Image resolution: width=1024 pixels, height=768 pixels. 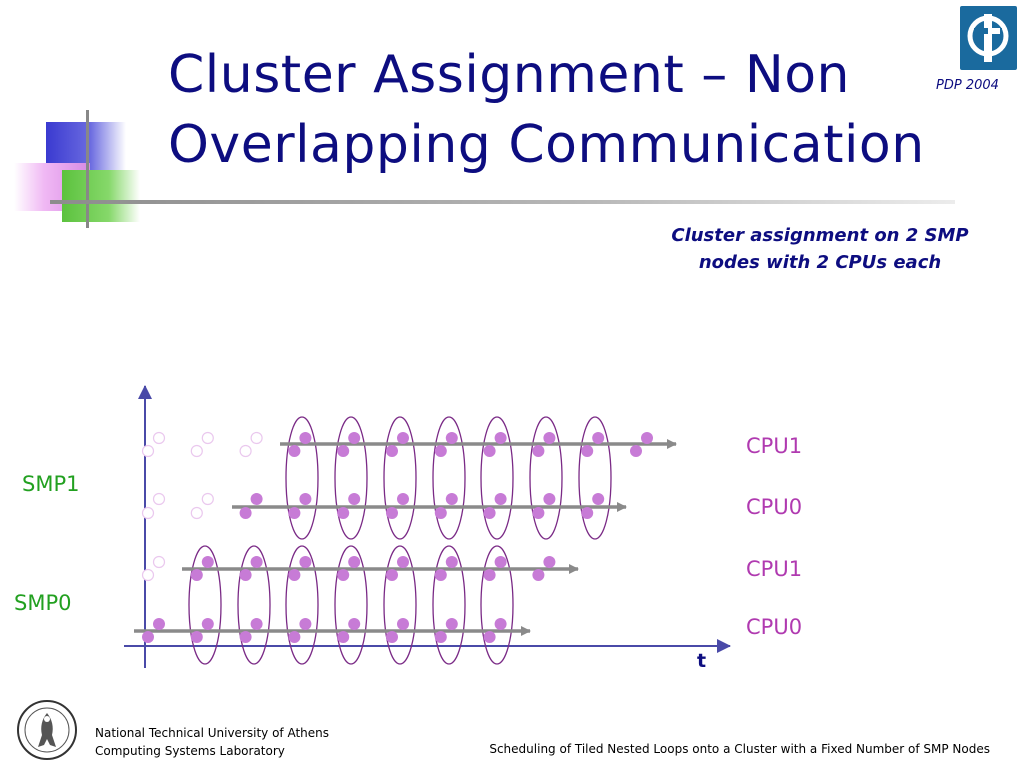 I want to click on institution-line2: Computing Systems Laboratory, so click(x=190, y=751).